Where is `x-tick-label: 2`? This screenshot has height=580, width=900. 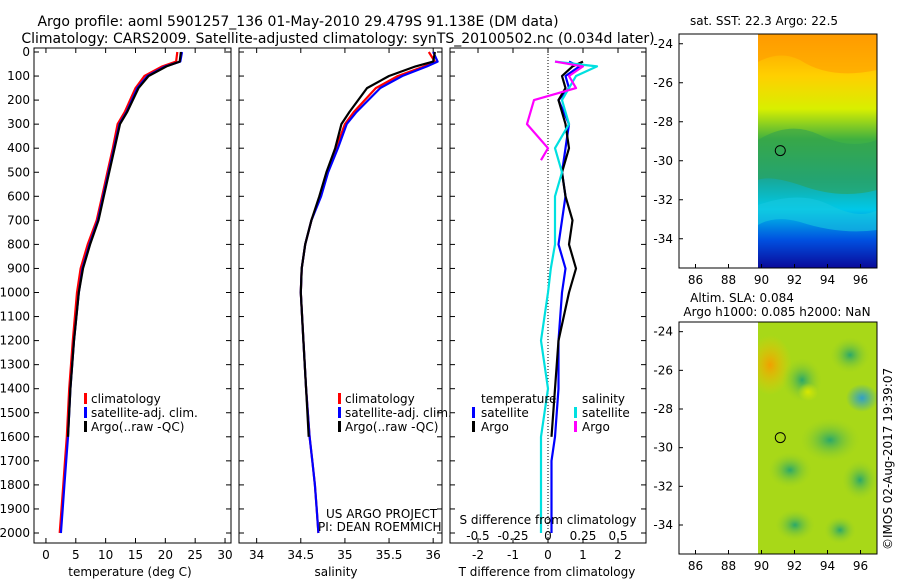 x-tick-label: 2 is located at coordinates (618, 555).